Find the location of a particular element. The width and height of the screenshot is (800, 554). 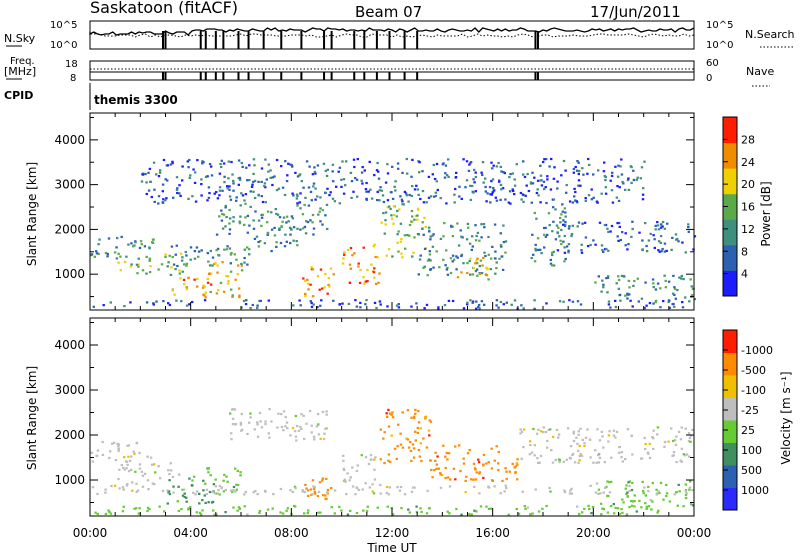

x-tick-label: 08:00 is located at coordinates (291, 533).